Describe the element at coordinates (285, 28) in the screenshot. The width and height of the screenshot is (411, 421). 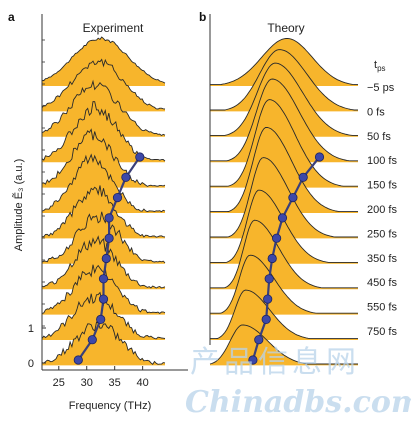
I see `panel-title-theory: Theory` at that location.